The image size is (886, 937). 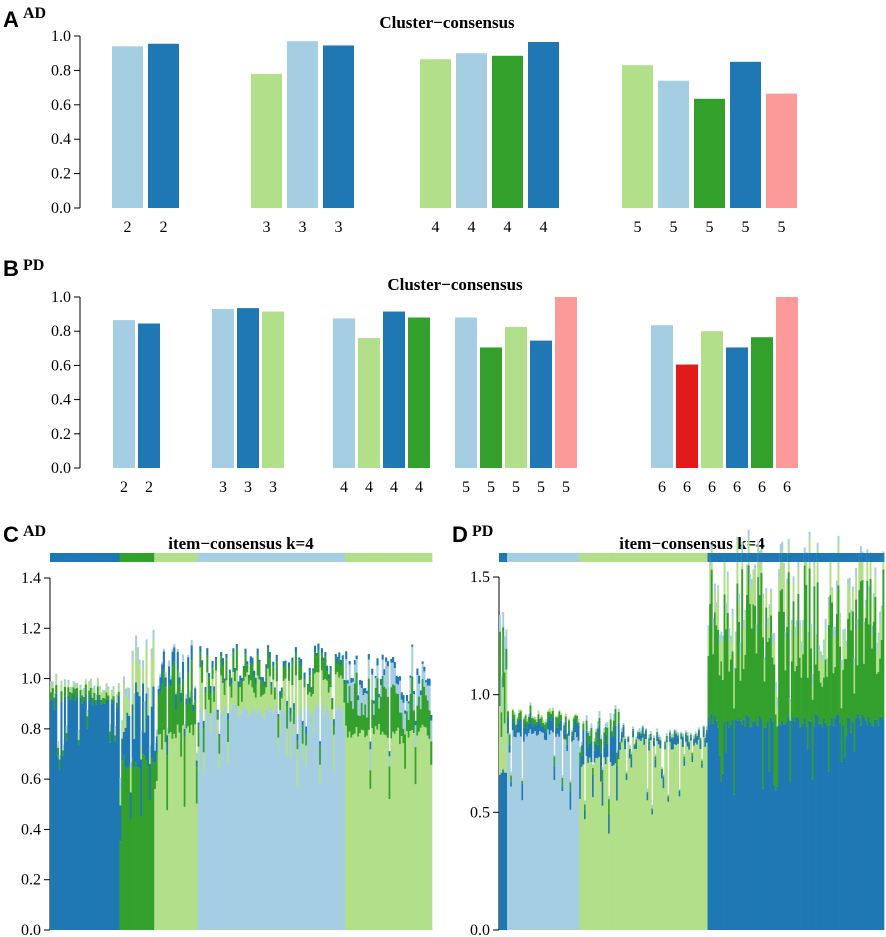 What do you see at coordinates (273, 487) in the screenshot?
I see `x-tick-label: 3` at bounding box center [273, 487].